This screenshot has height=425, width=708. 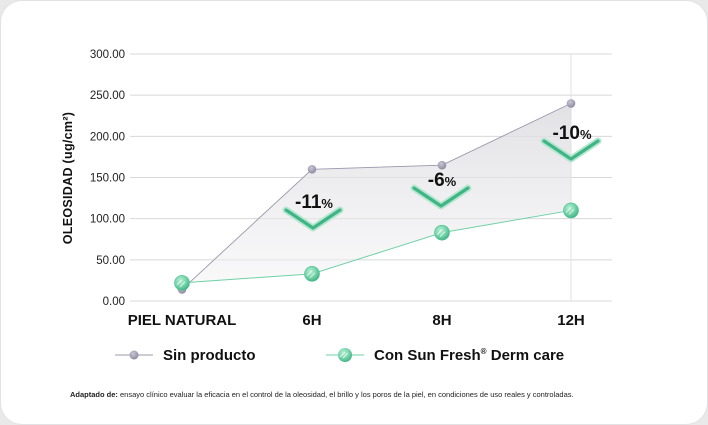 What do you see at coordinates (110, 261) in the screenshot?
I see `y-tick-label: 50.00` at bounding box center [110, 261].